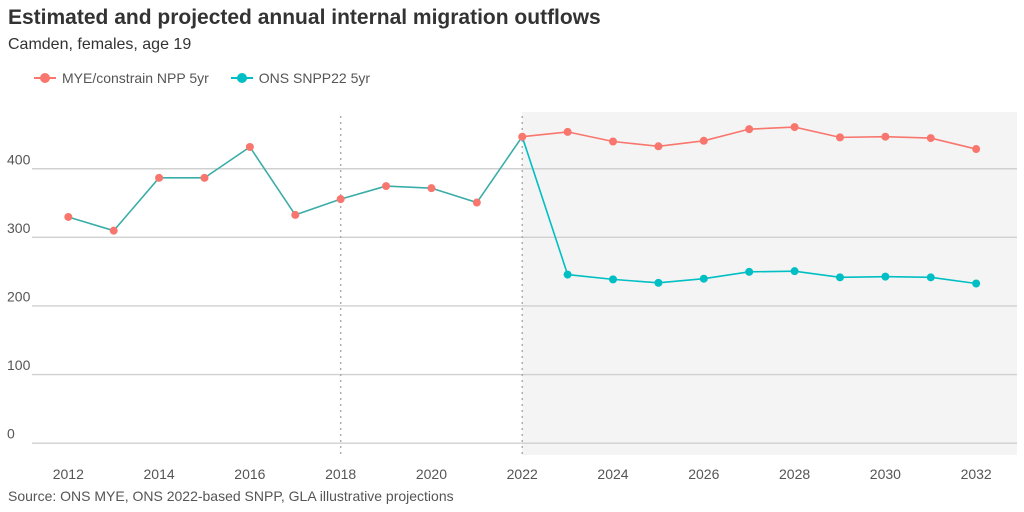 Image resolution: width=1024 pixels, height=512 pixels. Describe the element at coordinates (612, 474) in the screenshot. I see `x-tick-label-2024: 2024` at that location.